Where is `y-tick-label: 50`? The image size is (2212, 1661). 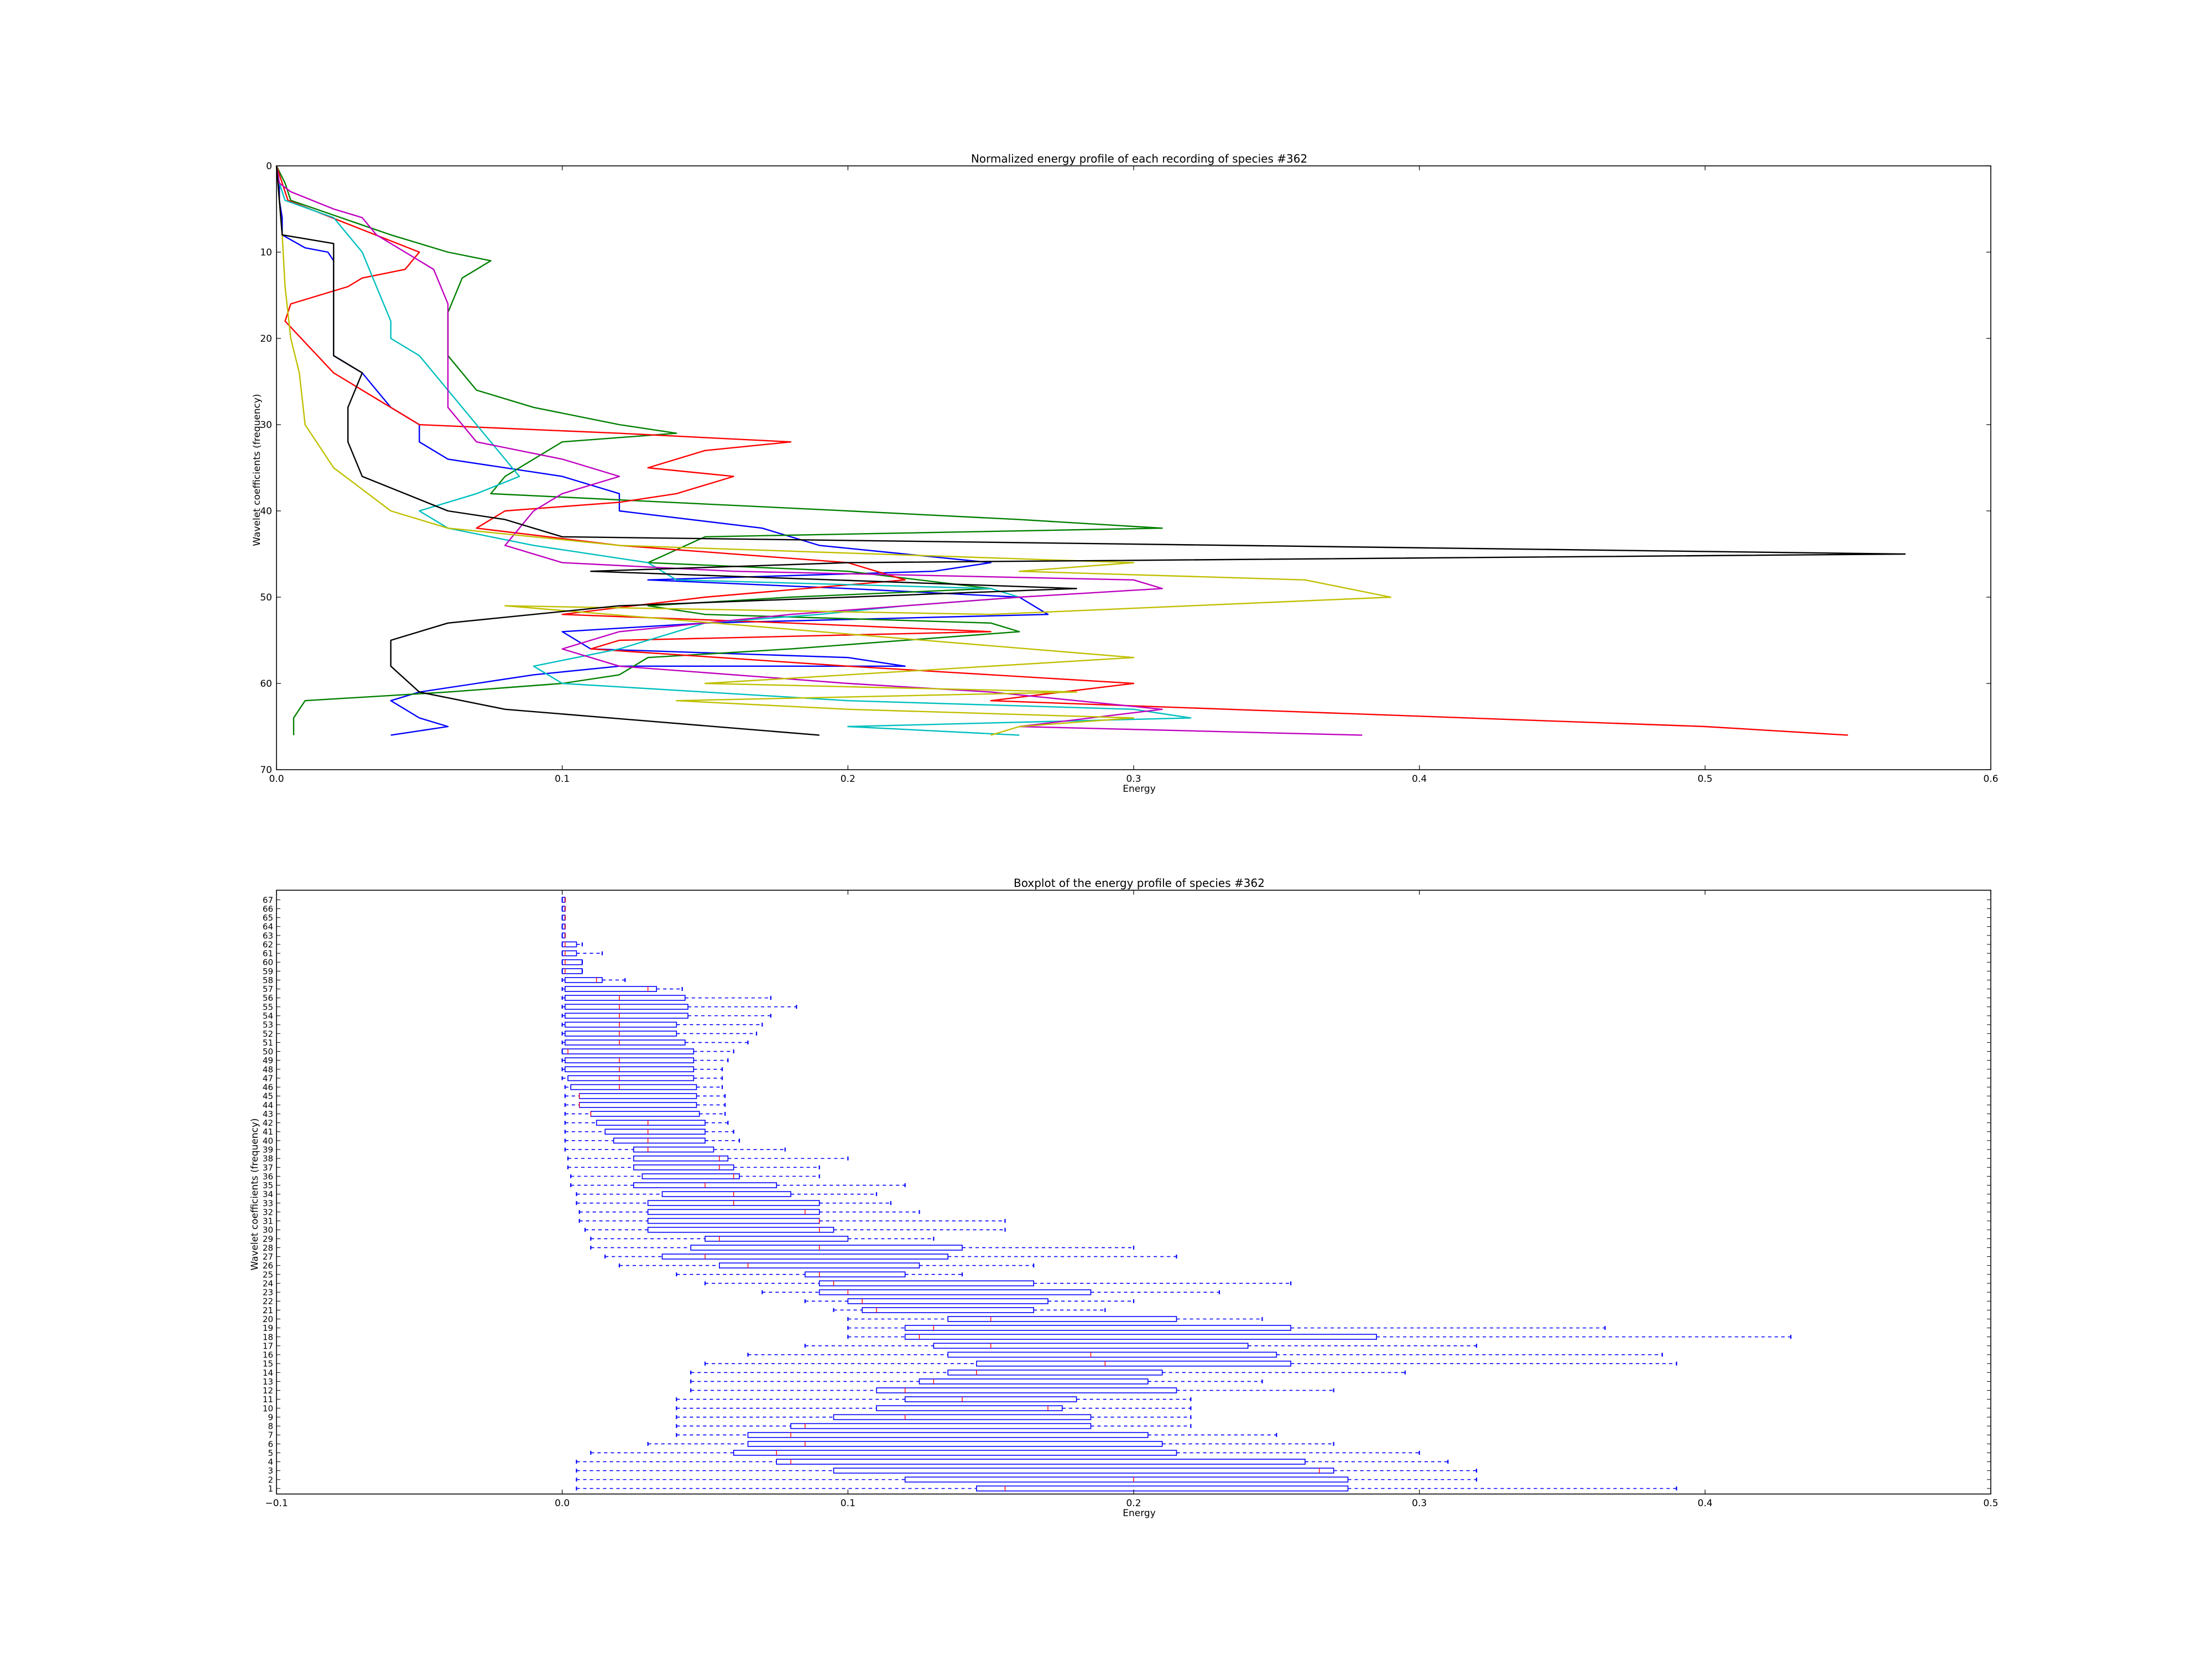 y-tick-label: 50 is located at coordinates (268, 1052).